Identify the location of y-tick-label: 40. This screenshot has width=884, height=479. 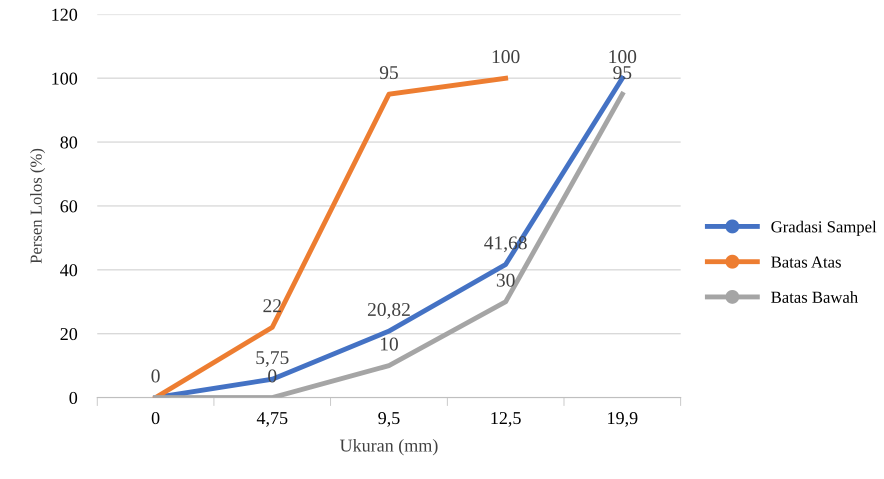
(69, 270).